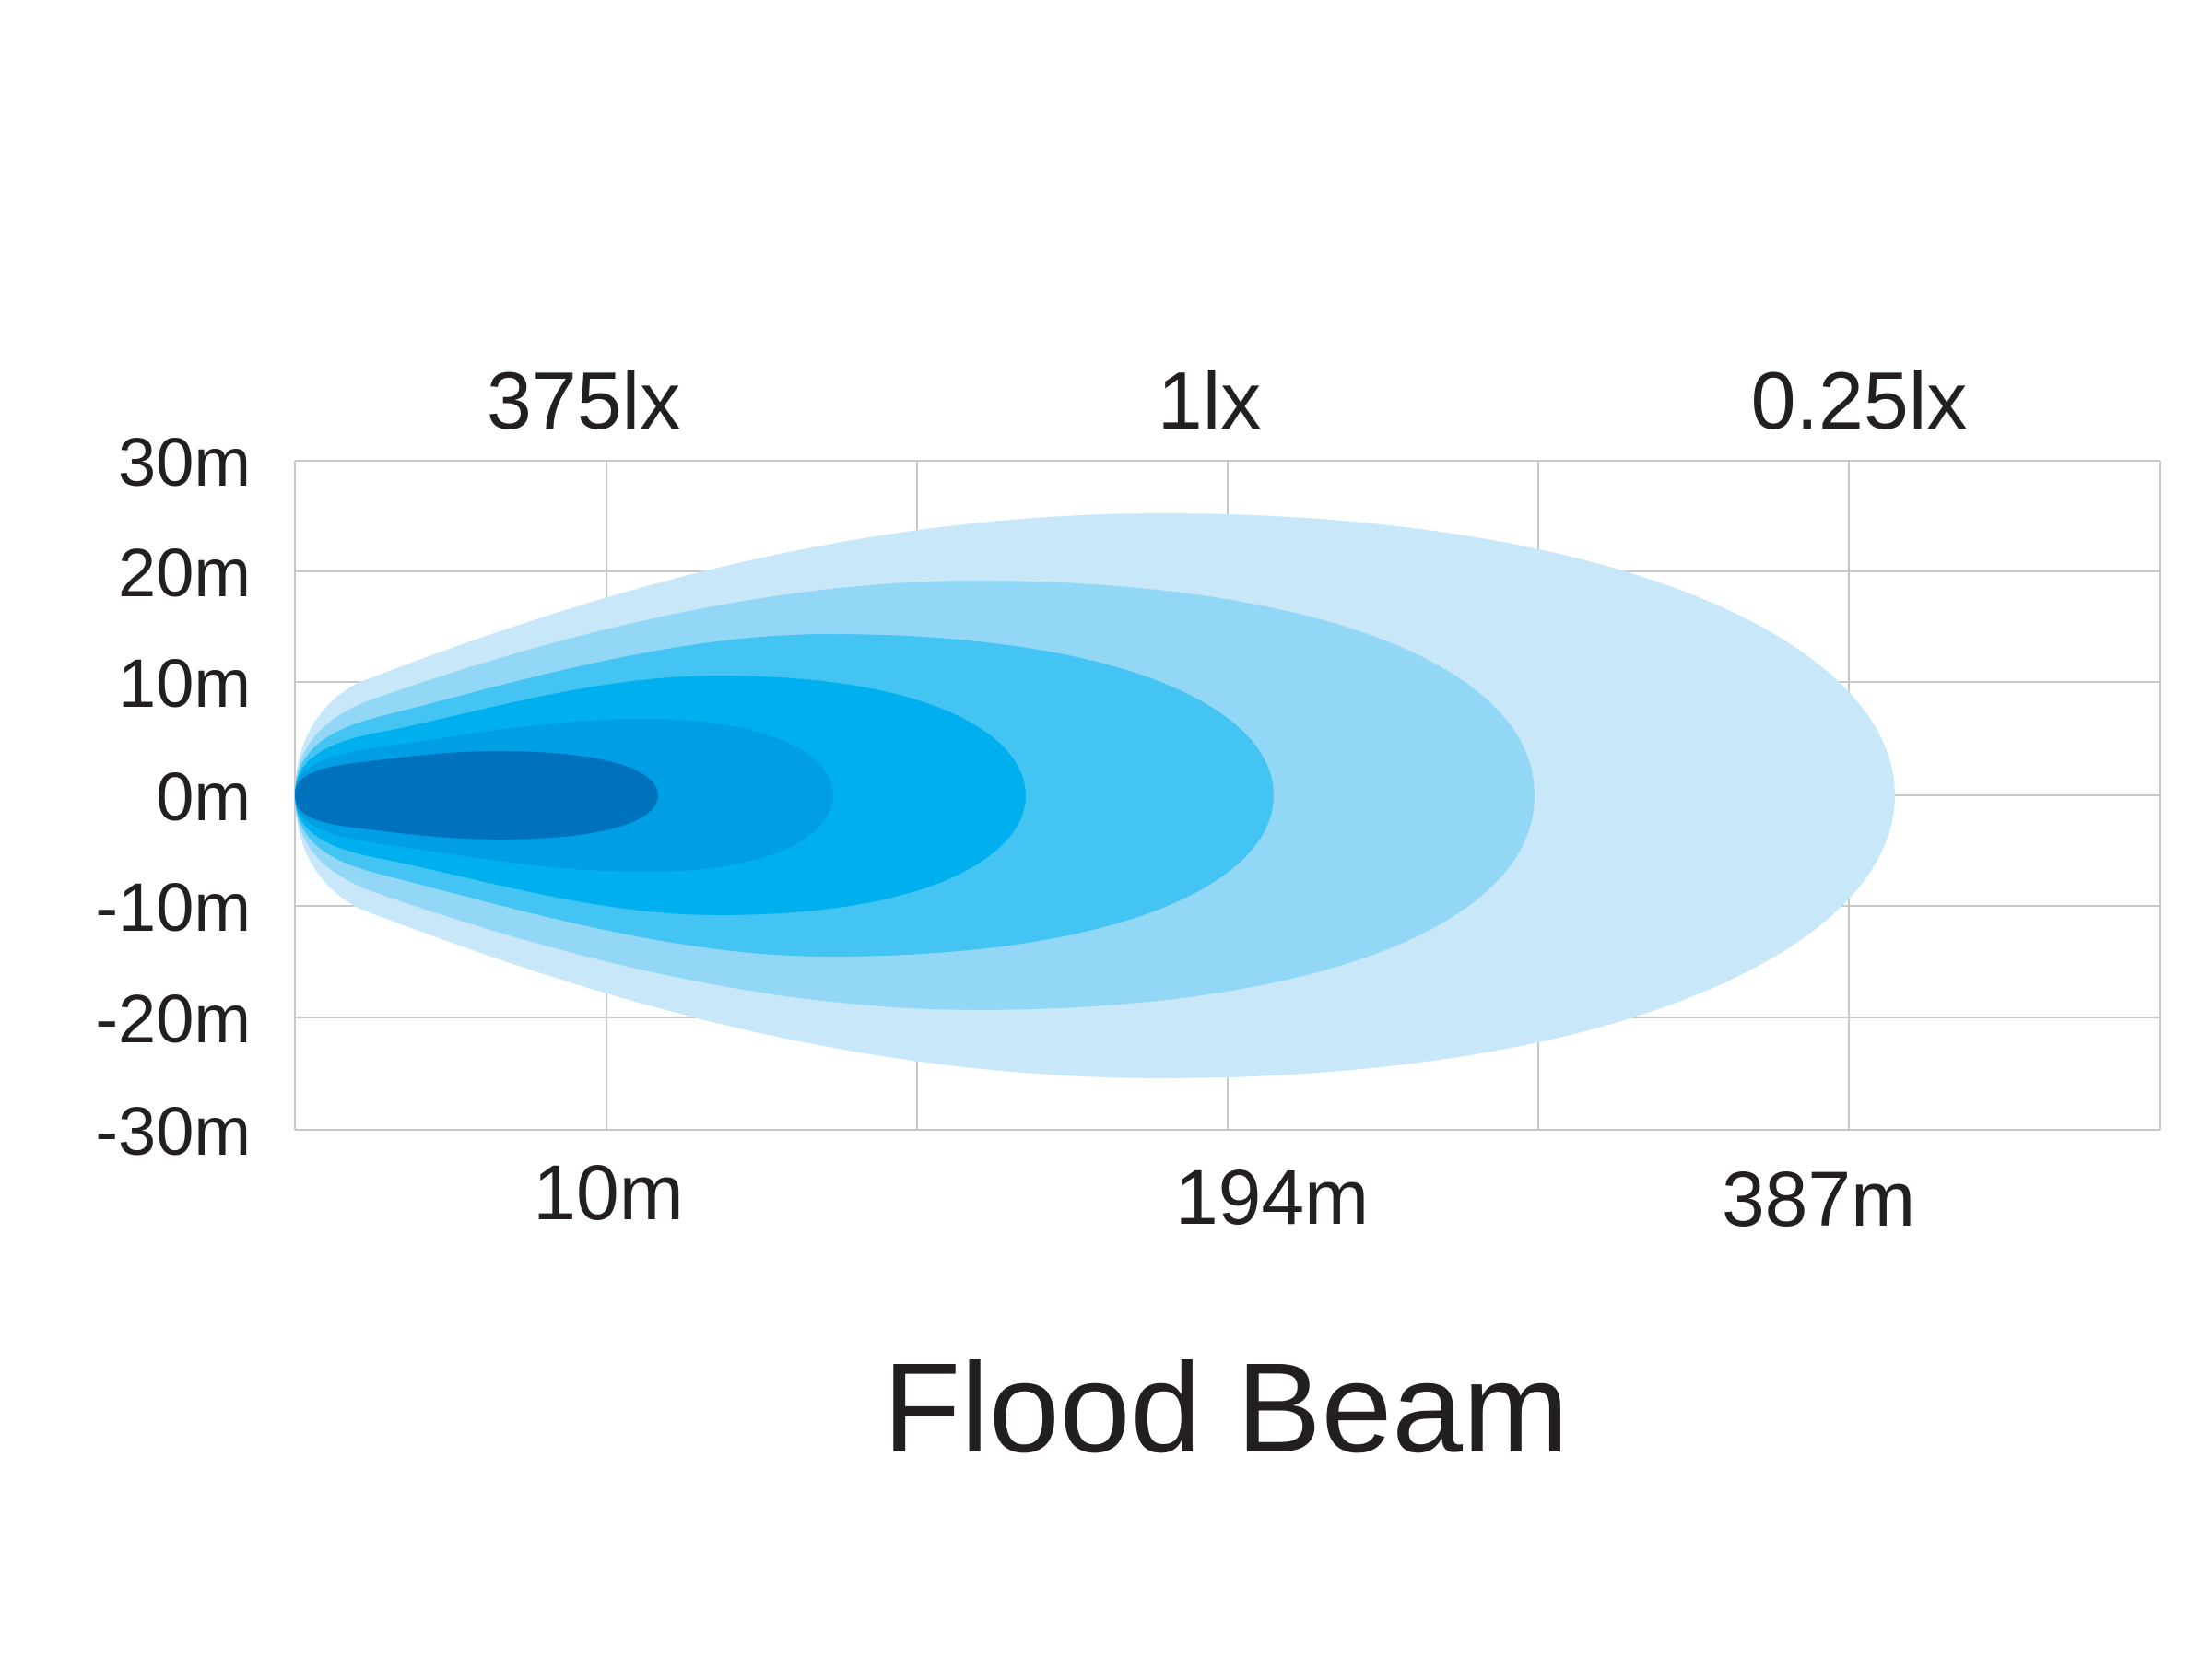  I want to click on lux-labels: 375lx 1lx 0.25lx, so click(1227, 400).